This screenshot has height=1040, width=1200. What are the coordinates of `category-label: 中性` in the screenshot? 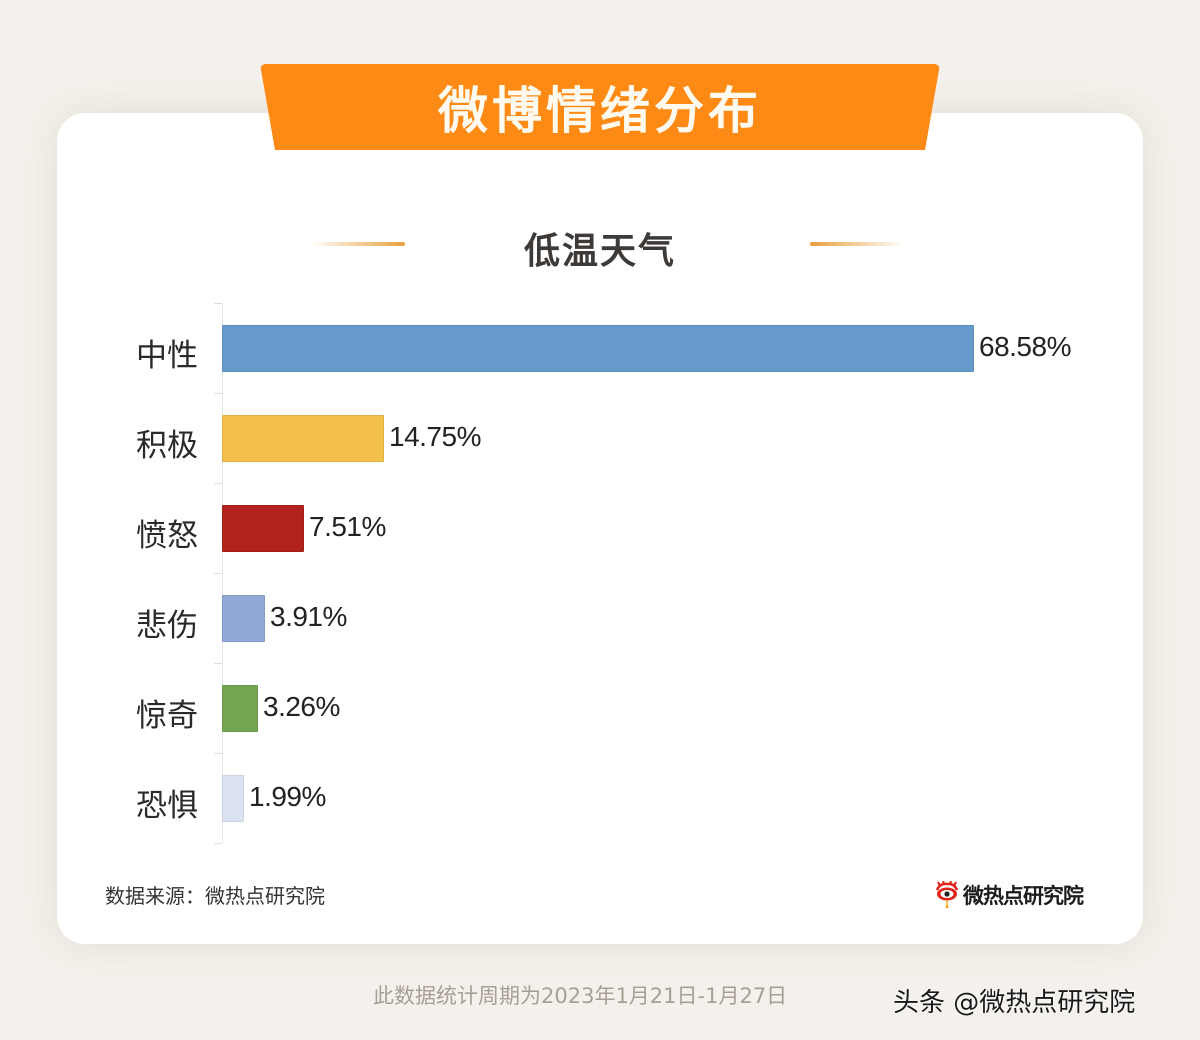 It's located at (167, 356).